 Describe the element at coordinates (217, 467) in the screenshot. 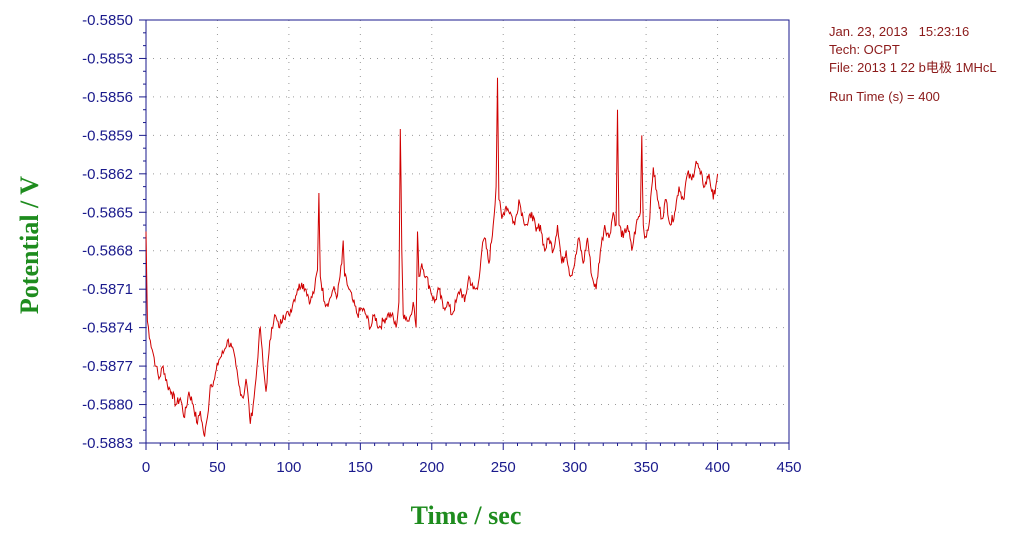

I see `x-tick-label: 50` at that location.